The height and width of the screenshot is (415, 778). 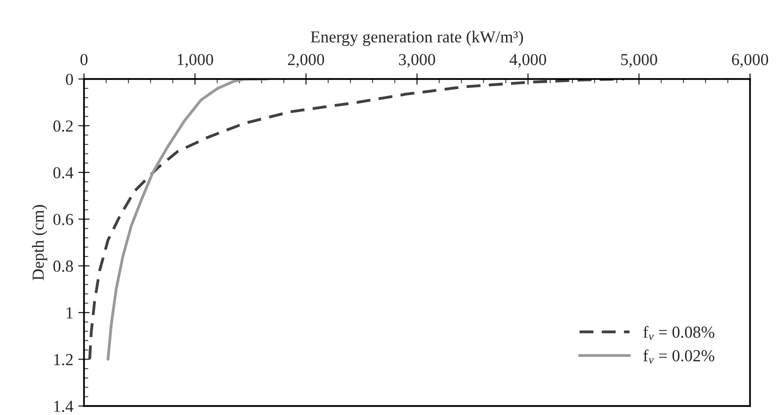 I want to click on y-tick-label: 1, so click(x=69, y=312).